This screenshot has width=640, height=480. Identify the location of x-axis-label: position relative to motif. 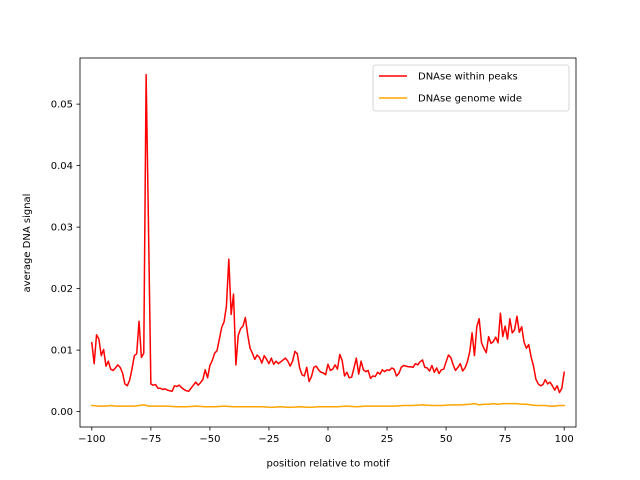
(328, 464).